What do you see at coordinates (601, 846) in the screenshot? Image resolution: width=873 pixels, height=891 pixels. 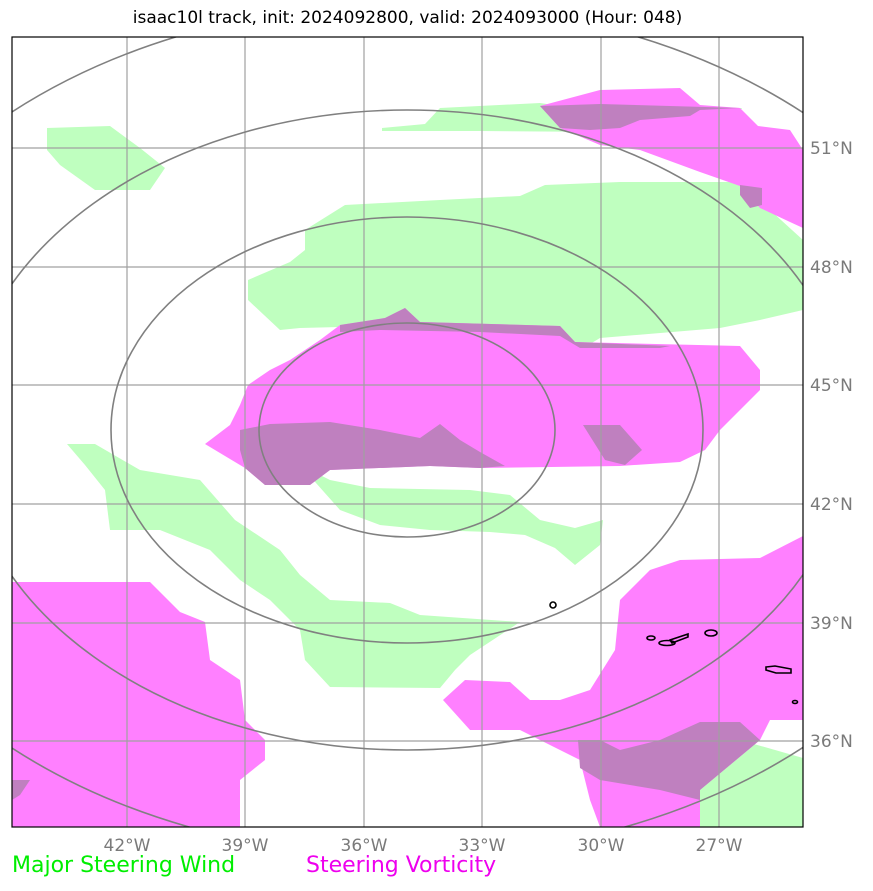 I see `lon-tick-label: 30°W` at bounding box center [601, 846].